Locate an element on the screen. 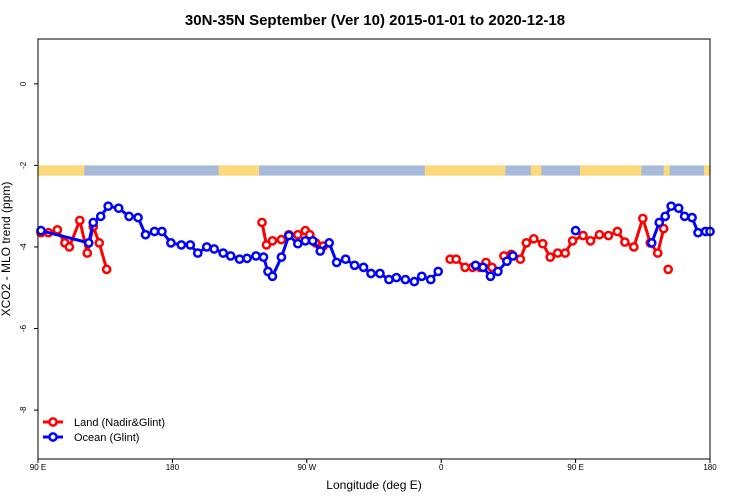 This screenshot has height=500, width=750. x-axis: 90 E 180 90 W 0 90 E 180 is located at coordinates (373, 465).